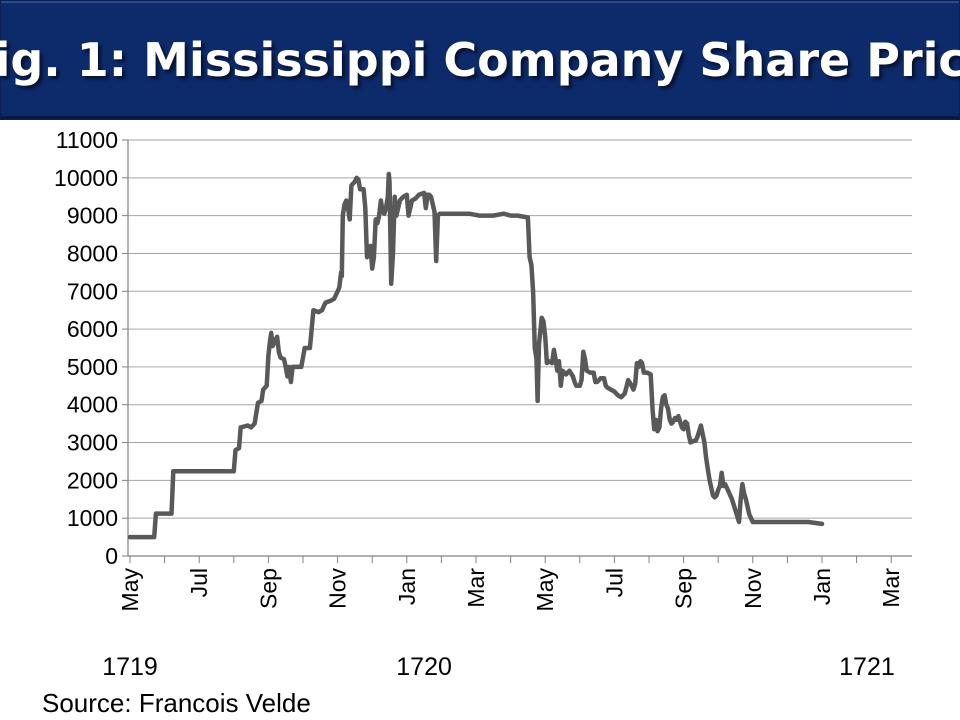 This screenshot has height=720, width=960. Describe the element at coordinates (92, 216) in the screenshot. I see `y-tick-label: 9000` at that location.